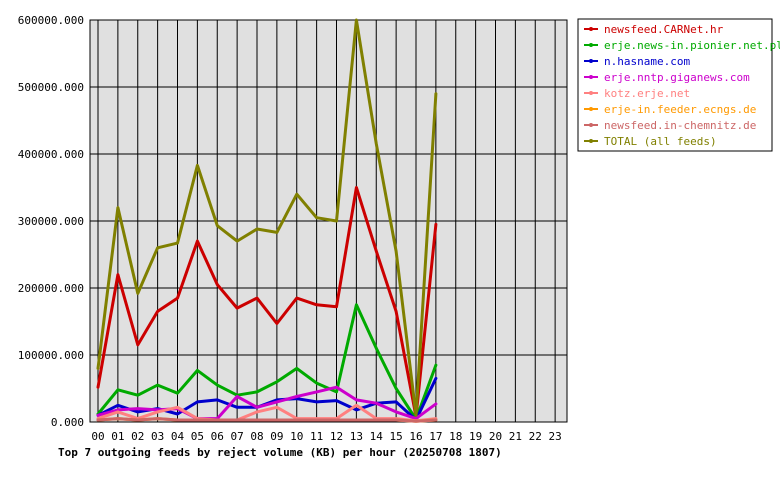 This screenshot has height=480, width=780. What do you see at coordinates (51, 20) in the screenshot?
I see `y-tick-label: 600000.000` at bounding box center [51, 20].